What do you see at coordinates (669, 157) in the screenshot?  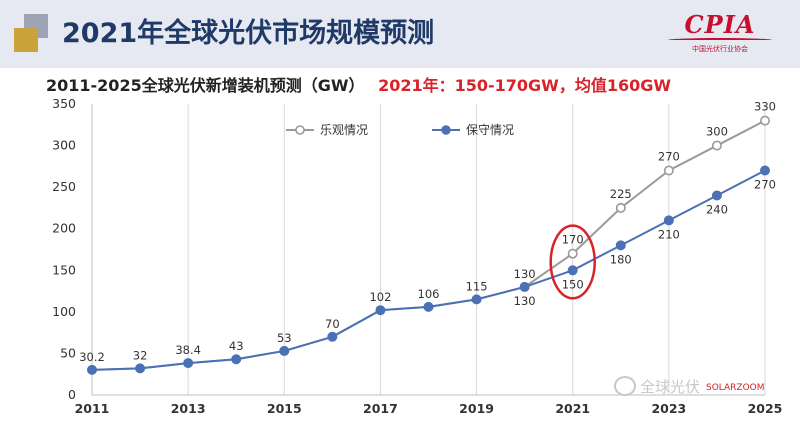 I see `data-label-optimistic: 270` at bounding box center [669, 157].